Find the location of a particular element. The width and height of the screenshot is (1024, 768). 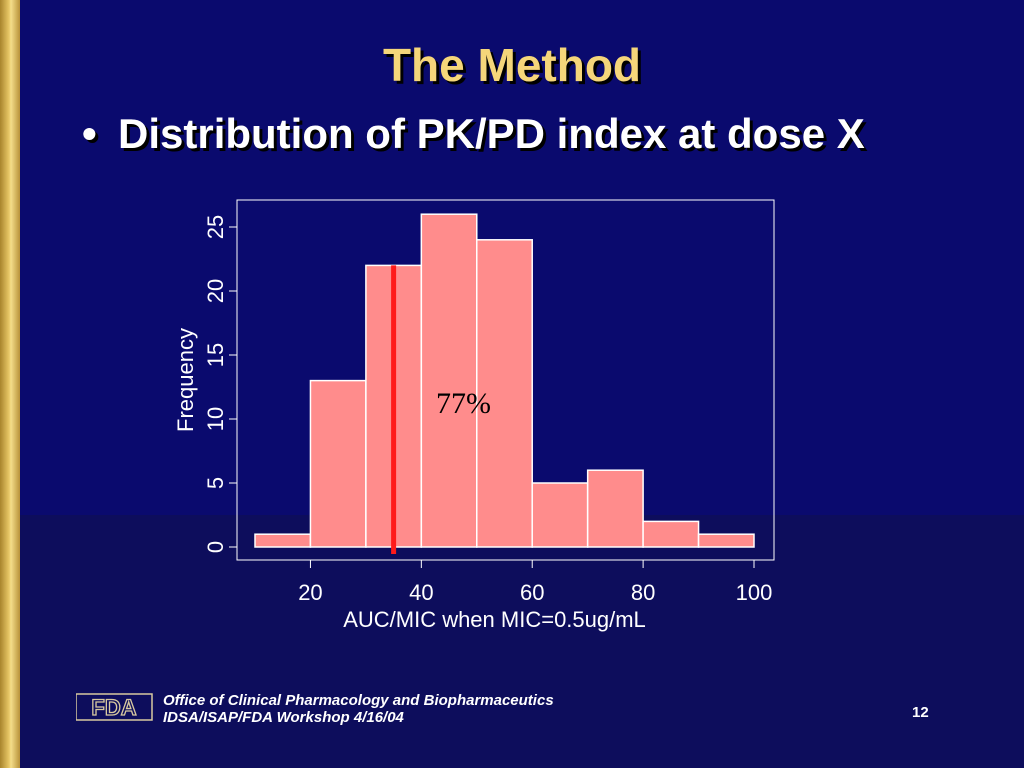

fda-logo: FDA is located at coordinates (114, 707).